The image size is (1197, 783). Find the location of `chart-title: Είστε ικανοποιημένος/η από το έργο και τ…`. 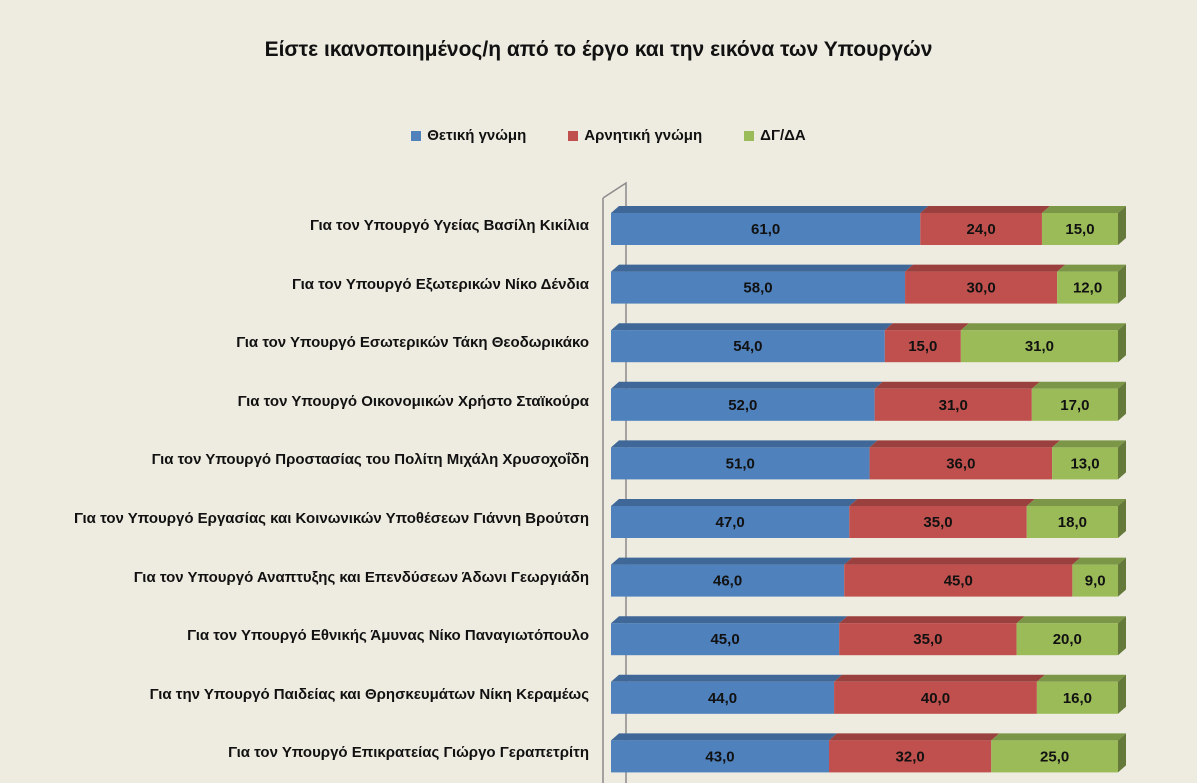

chart-title: Είστε ικανοποιημένος/η από το έργο και τ… is located at coordinates (598, 49).